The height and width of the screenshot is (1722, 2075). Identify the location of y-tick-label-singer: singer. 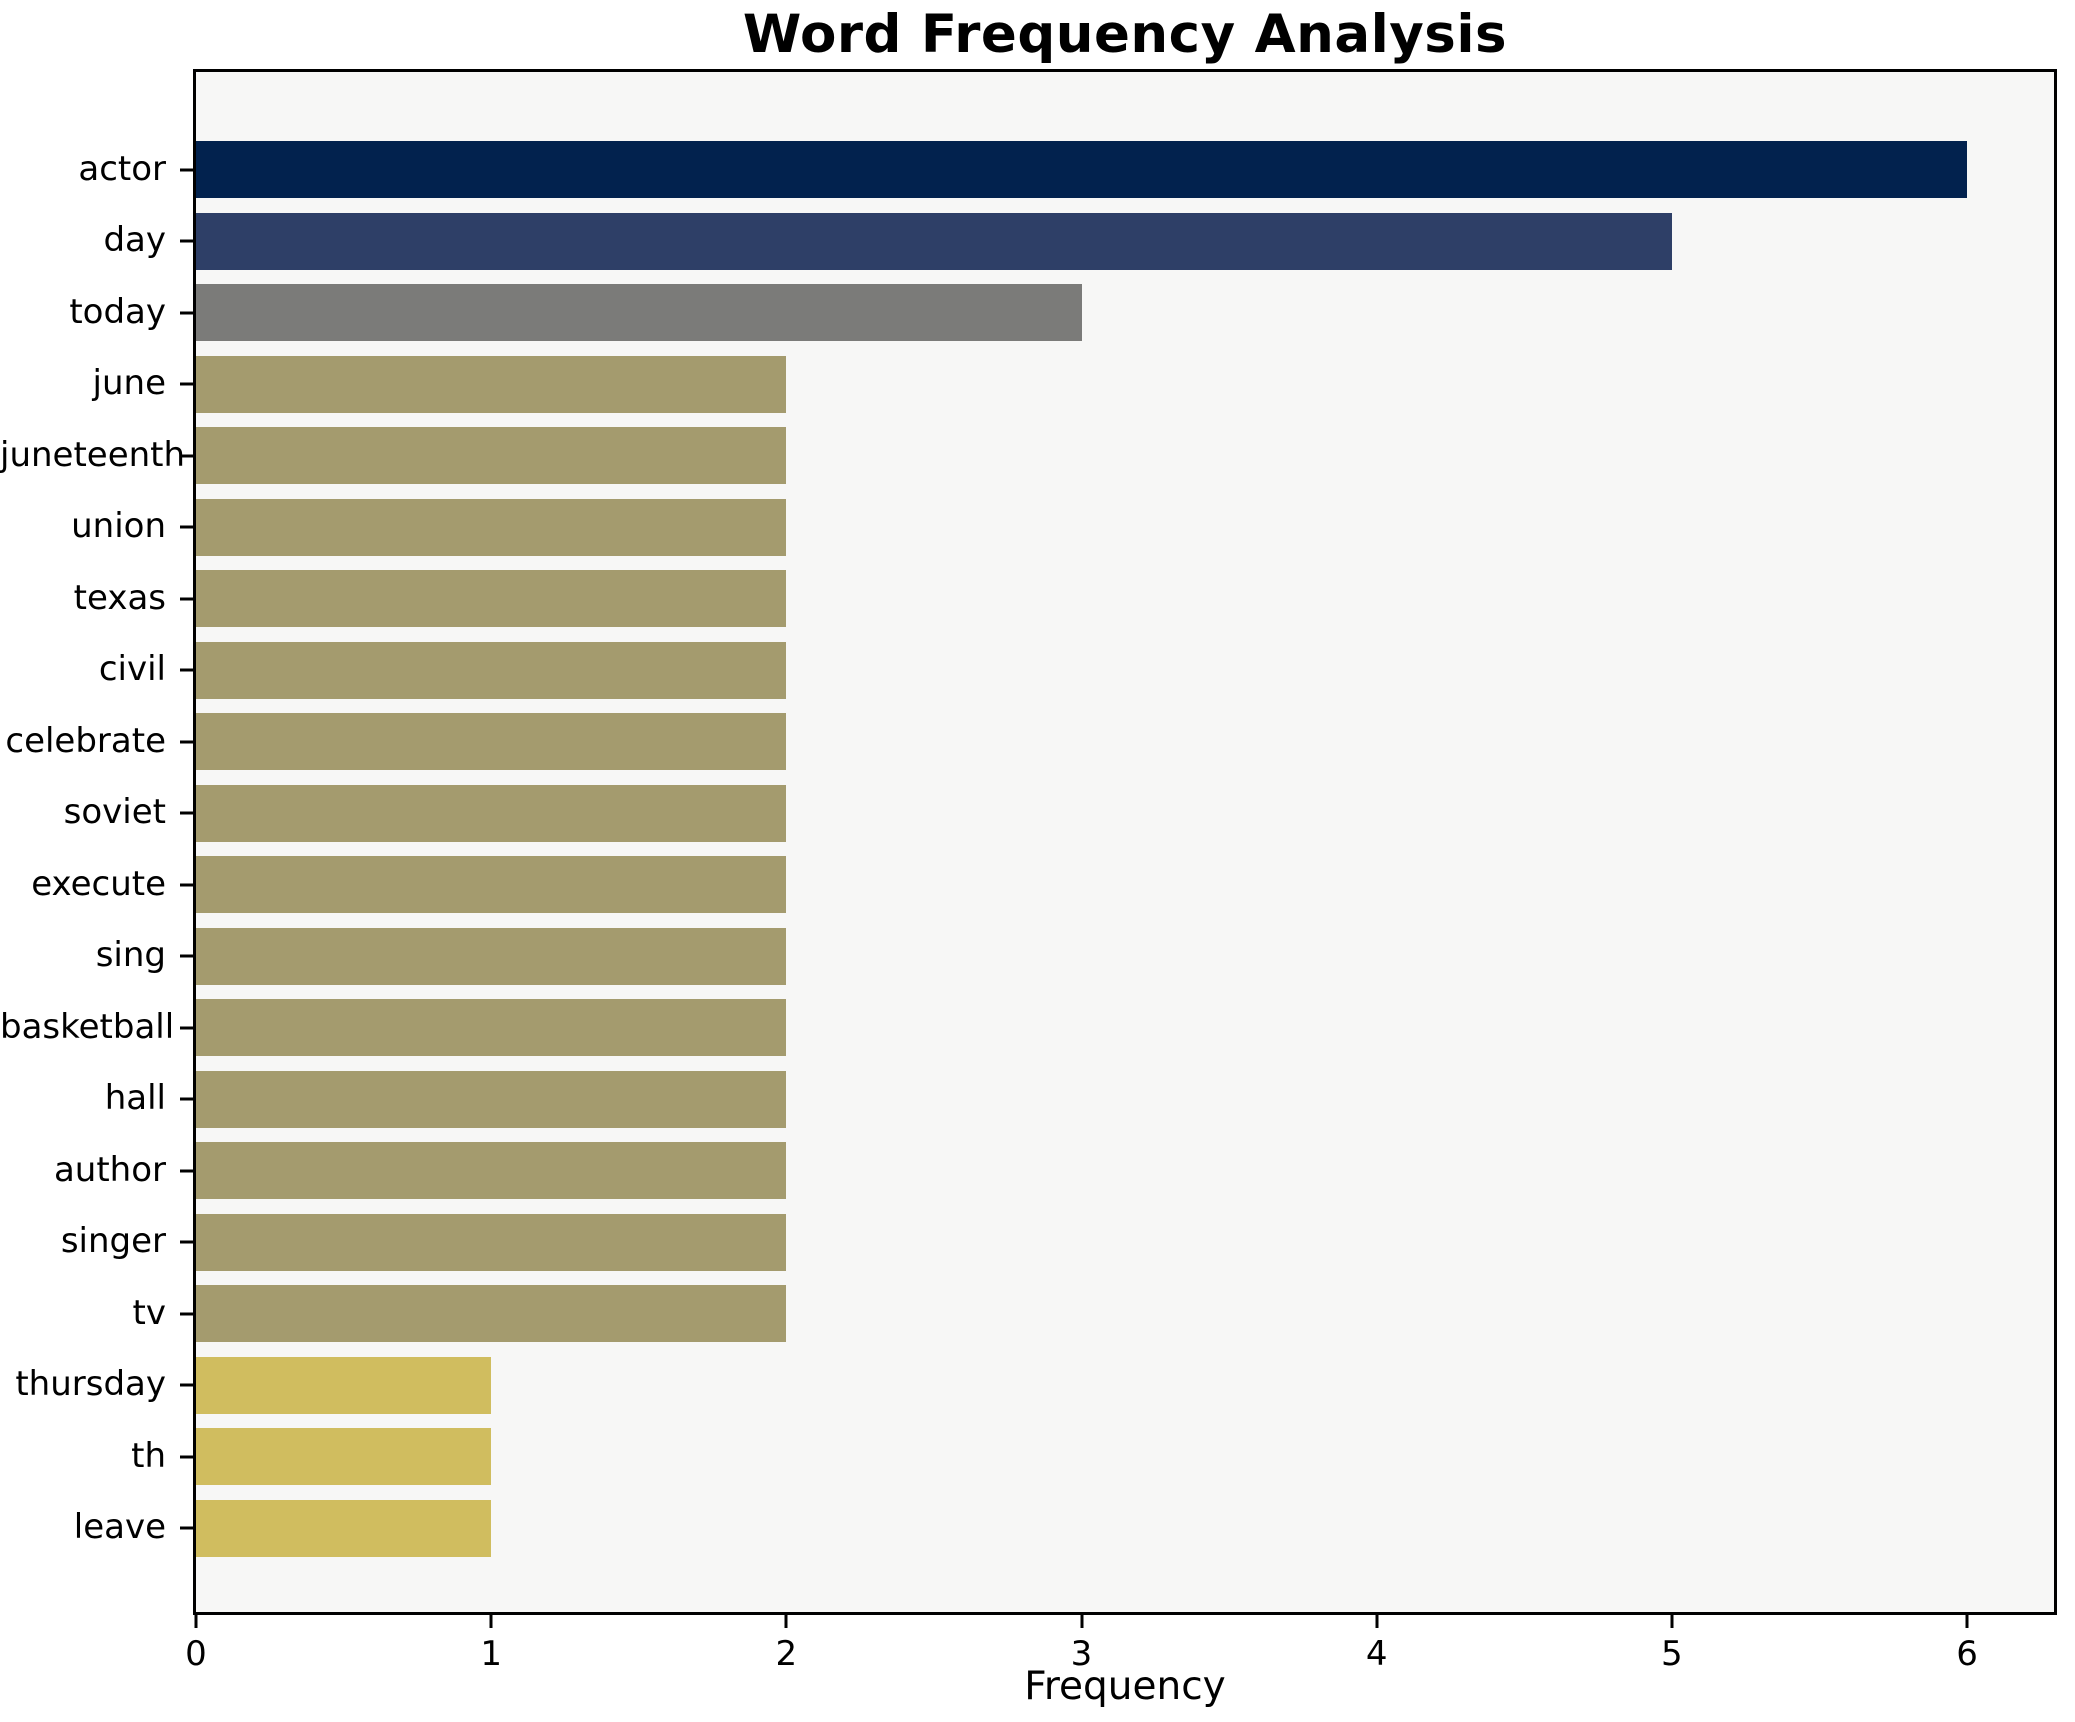
(113, 1241).